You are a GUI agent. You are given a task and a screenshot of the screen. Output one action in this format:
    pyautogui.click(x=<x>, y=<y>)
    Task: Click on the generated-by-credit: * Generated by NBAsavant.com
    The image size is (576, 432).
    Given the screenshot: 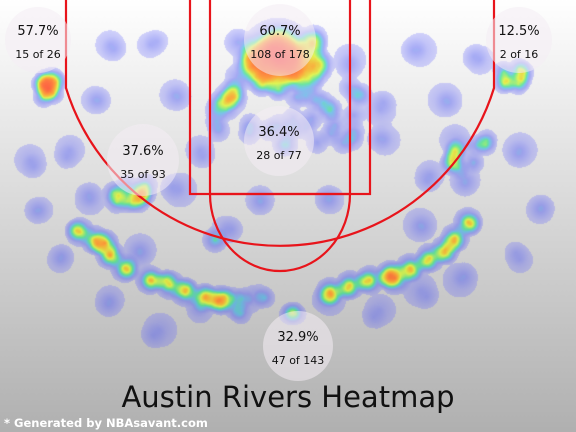 What is the action you would take?
    pyautogui.click(x=106, y=423)
    